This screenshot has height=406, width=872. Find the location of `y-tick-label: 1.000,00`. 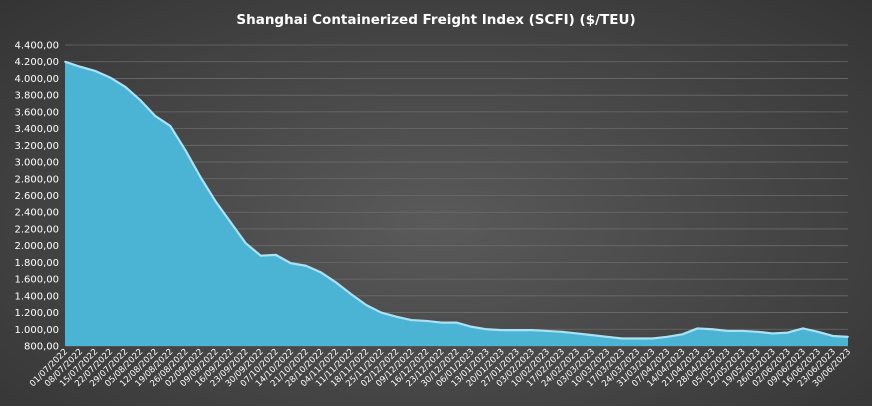

y-tick-label: 1.000,00 is located at coordinates (36, 330).